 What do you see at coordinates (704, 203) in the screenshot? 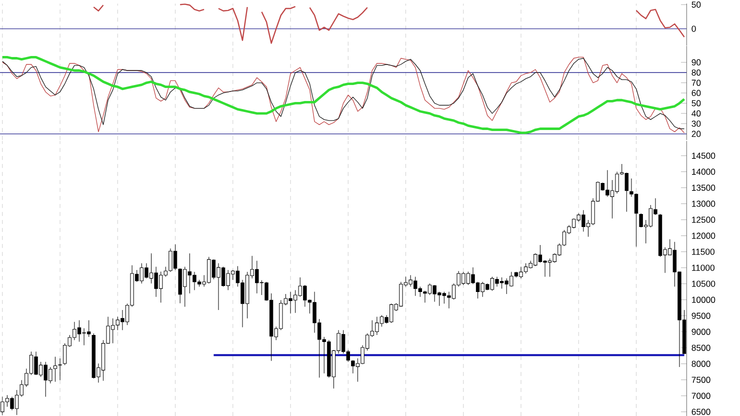
I see `y-tick-label: 13000` at bounding box center [704, 203].